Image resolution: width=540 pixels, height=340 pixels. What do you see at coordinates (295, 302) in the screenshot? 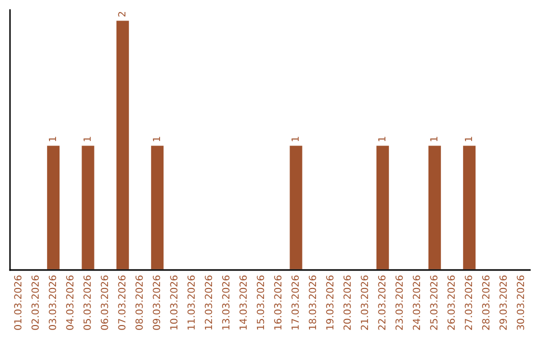
I see `x-tick-label: 17.03.2026` at bounding box center [295, 302].